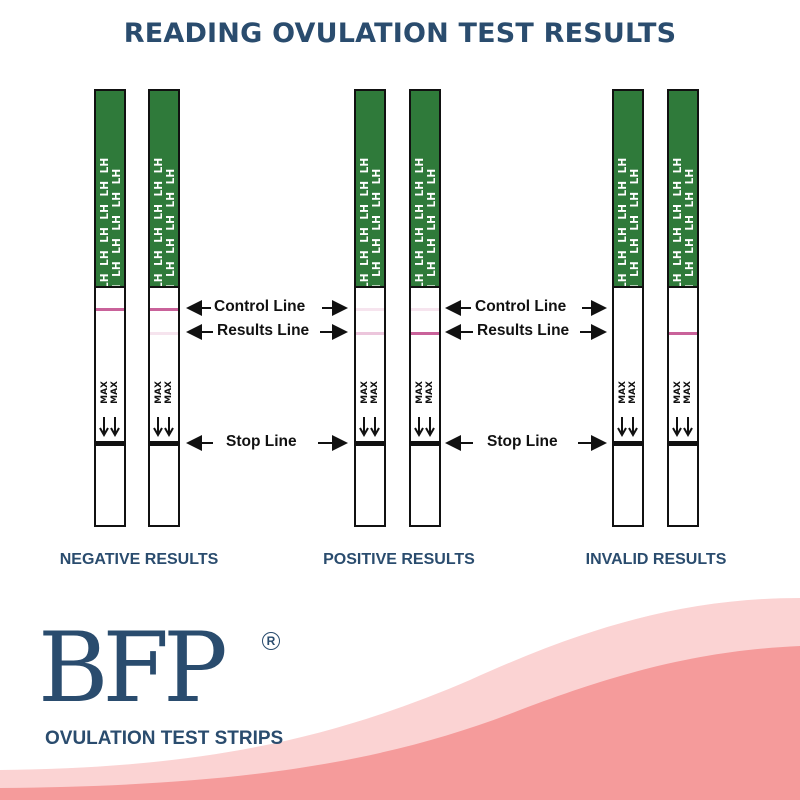 Image resolution: width=800 pixels, height=800 pixels. What do you see at coordinates (399, 559) in the screenshot?
I see `category-positive: POSITIVE RESULTS` at bounding box center [399, 559].